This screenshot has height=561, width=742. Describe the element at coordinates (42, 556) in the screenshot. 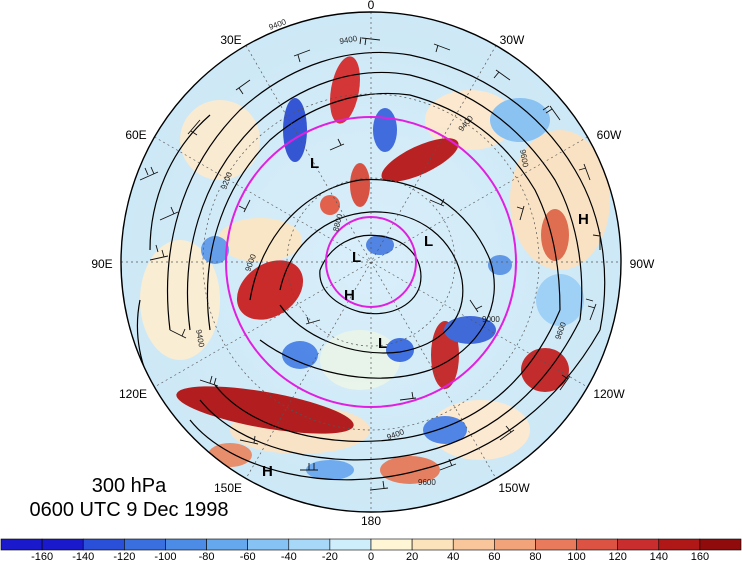

I see `colorbar-tick-label: -160` at that location.